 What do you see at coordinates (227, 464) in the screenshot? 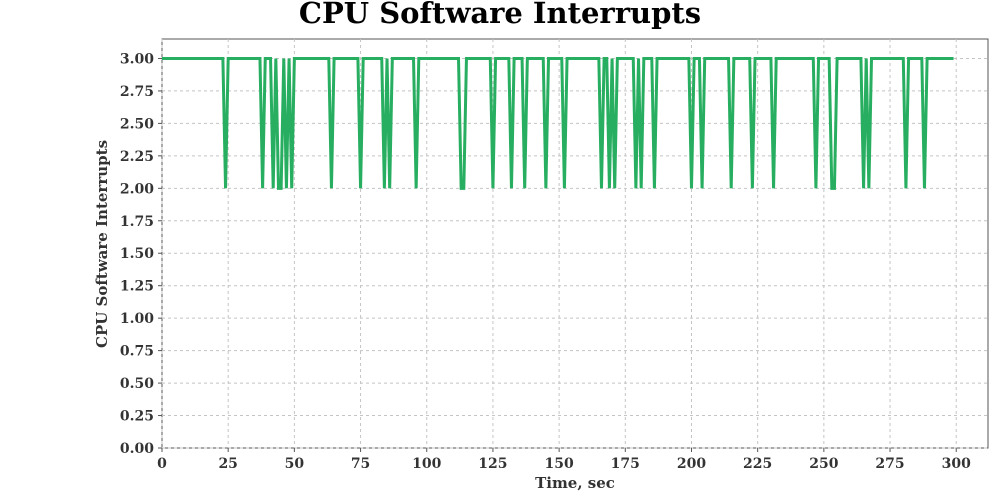
I see `x-tick-label: 25` at bounding box center [227, 464].